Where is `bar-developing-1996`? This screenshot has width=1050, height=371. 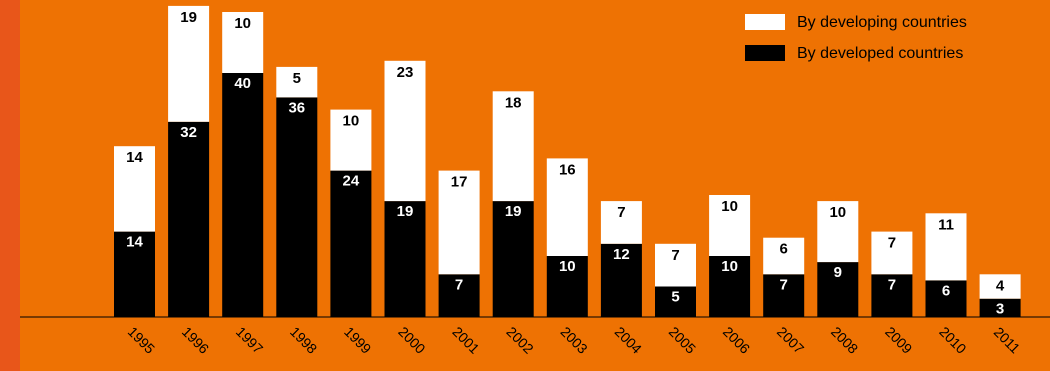 bar-developing-1996 is located at coordinates (189, 63).